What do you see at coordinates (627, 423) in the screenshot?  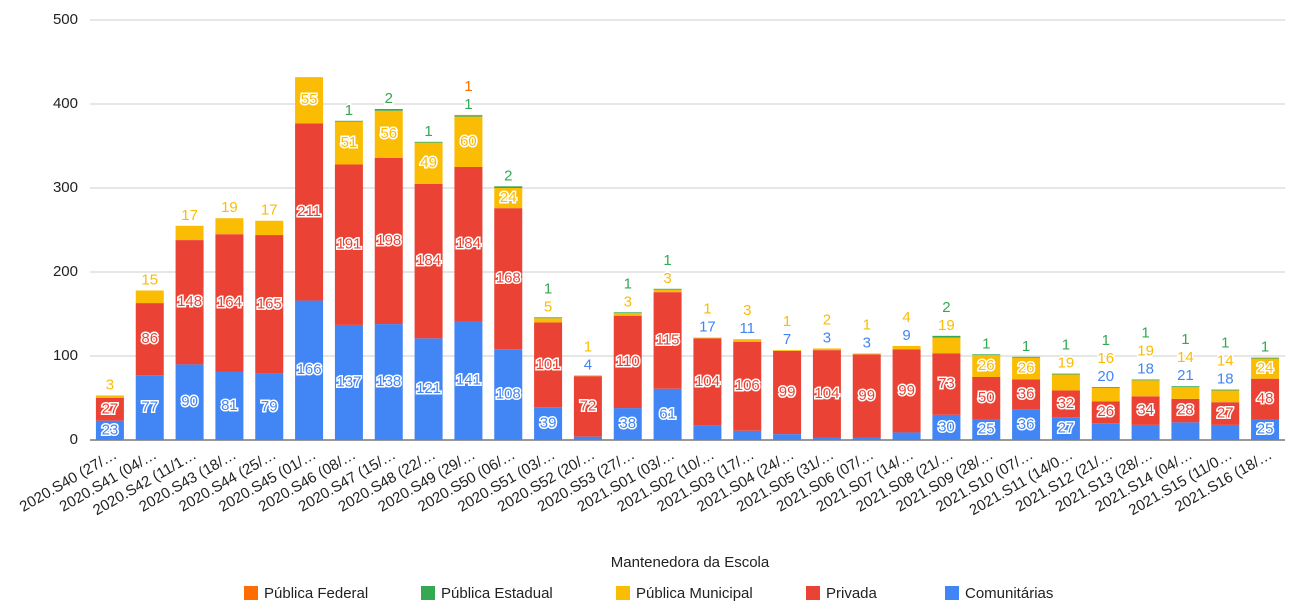 I see `data-label: 38` at bounding box center [627, 423].